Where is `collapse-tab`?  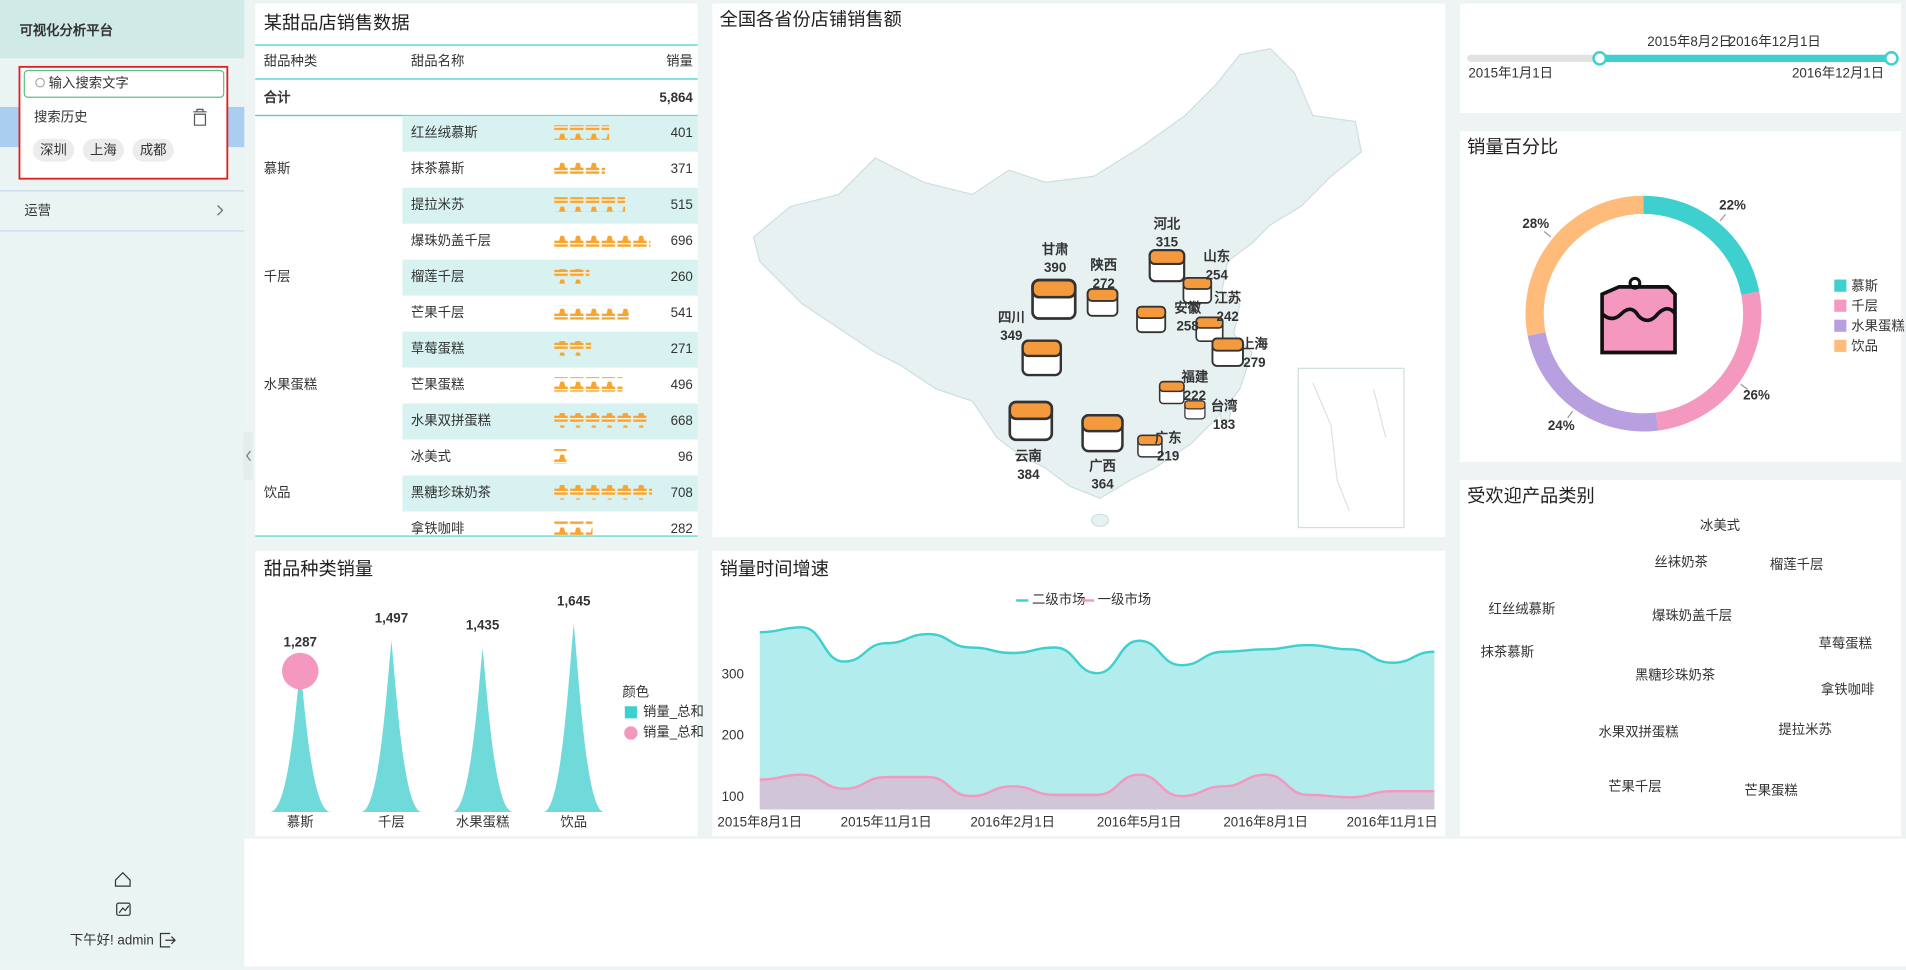 collapse-tab is located at coordinates (248, 456).